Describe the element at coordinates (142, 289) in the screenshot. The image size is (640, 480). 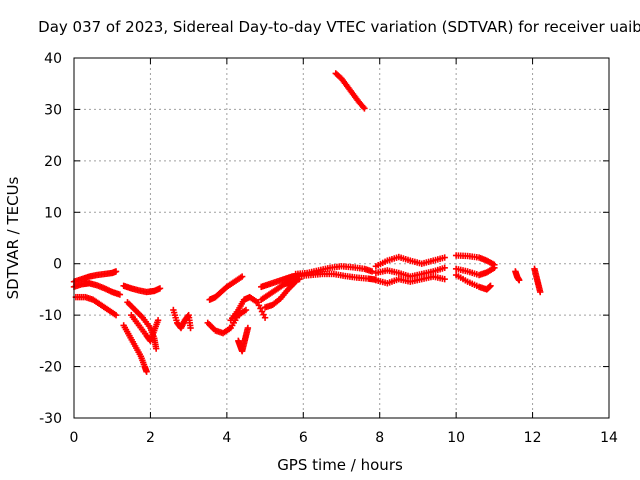
I see `series-arc-d` at that location.